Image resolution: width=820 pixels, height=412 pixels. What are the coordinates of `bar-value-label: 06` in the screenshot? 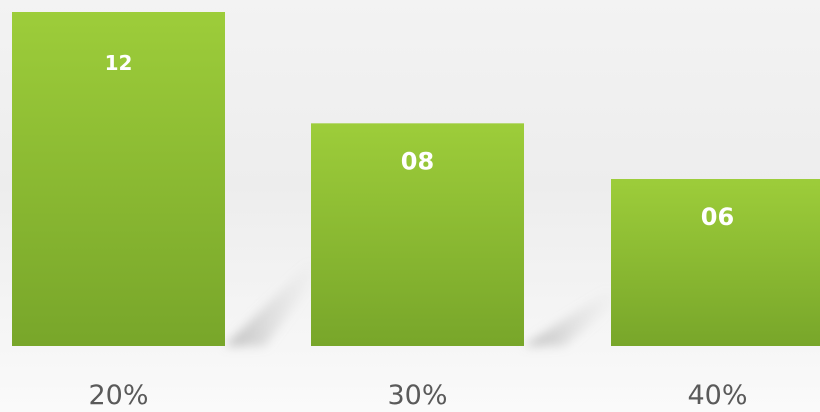 It's located at (717, 217).